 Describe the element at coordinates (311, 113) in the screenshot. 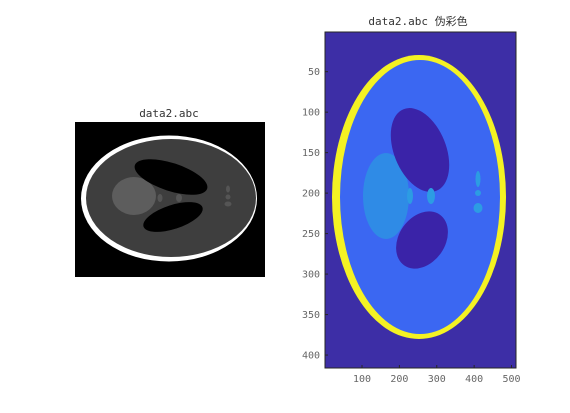

I see `y-tick-label: 100` at that location.